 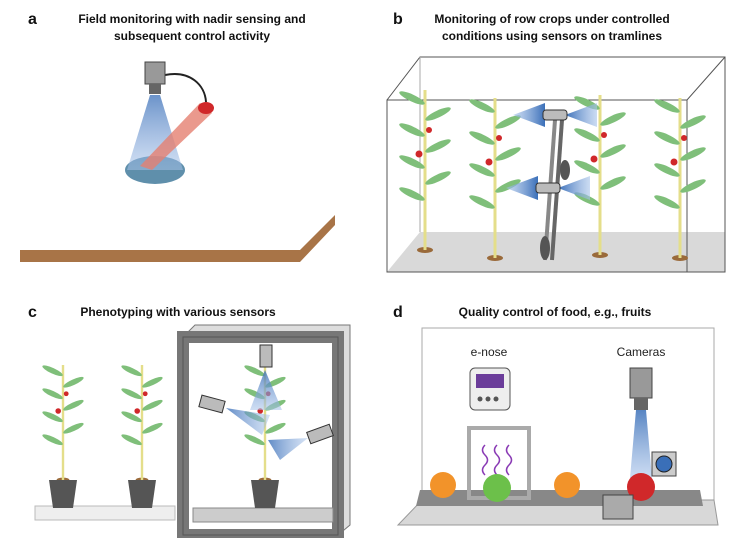 I want to click on label: Cameras, so click(x=641, y=352).